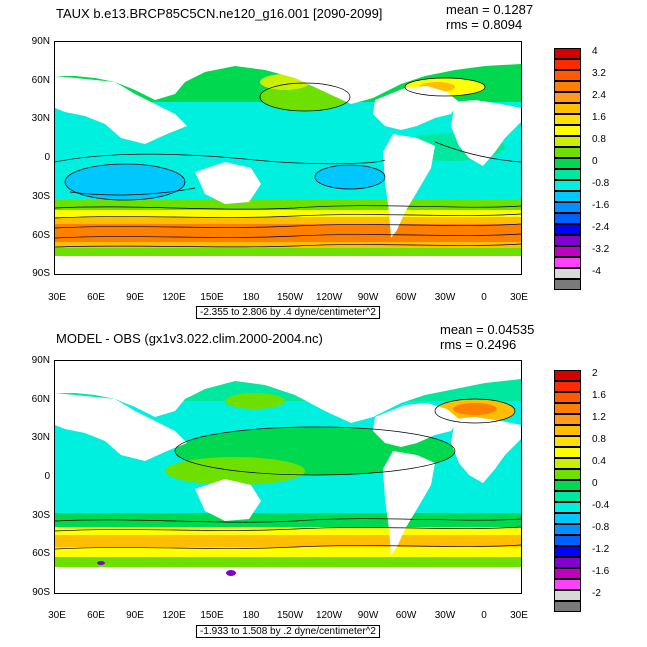  What do you see at coordinates (41, 592) in the screenshot?
I see `lat-label: 90S` at bounding box center [41, 592].